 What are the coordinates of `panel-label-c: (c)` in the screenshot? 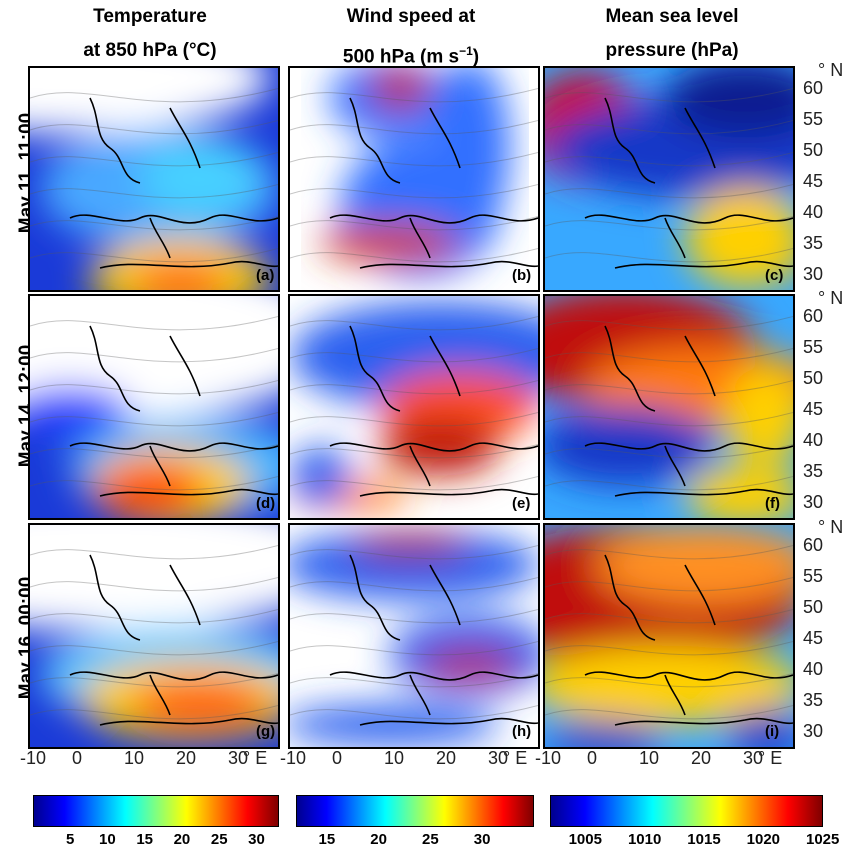 It's located at (774, 275).